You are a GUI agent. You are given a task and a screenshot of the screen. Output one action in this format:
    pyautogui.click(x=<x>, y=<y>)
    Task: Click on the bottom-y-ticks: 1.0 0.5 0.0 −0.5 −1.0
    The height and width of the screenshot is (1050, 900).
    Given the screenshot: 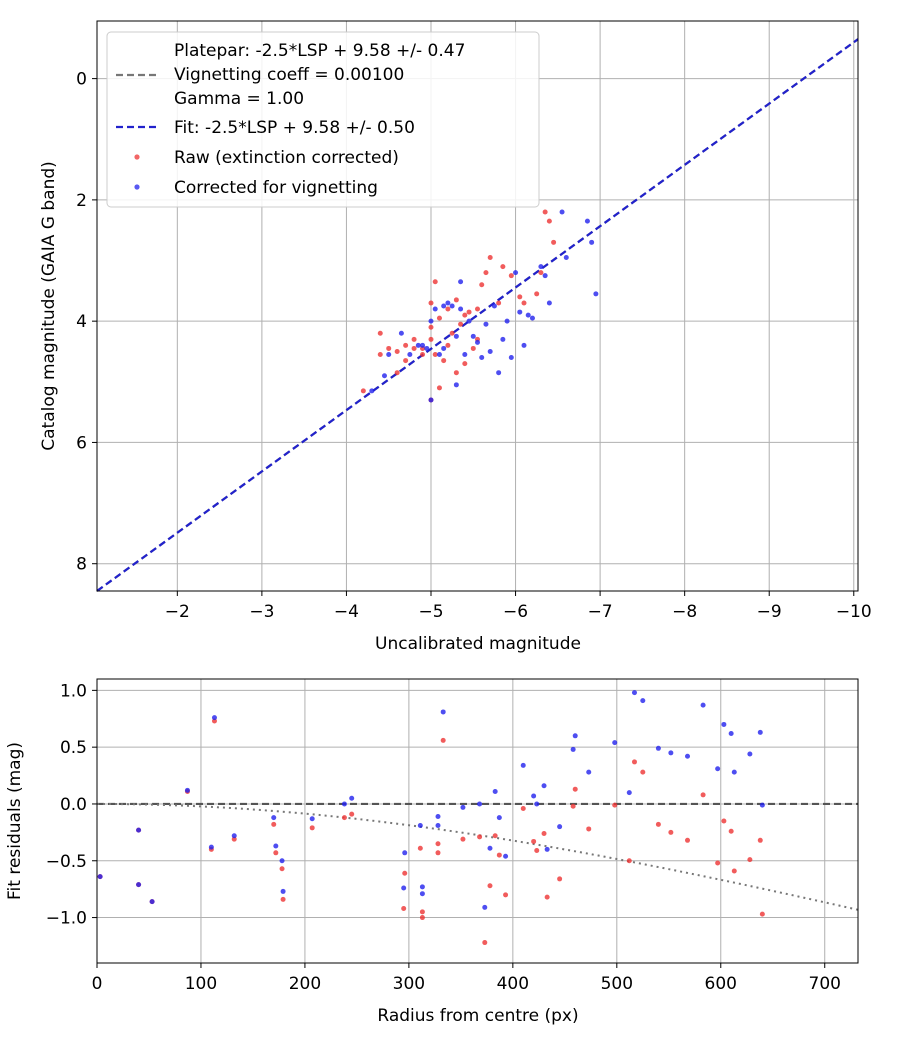 What is the action you would take?
    pyautogui.click(x=71, y=805)
    